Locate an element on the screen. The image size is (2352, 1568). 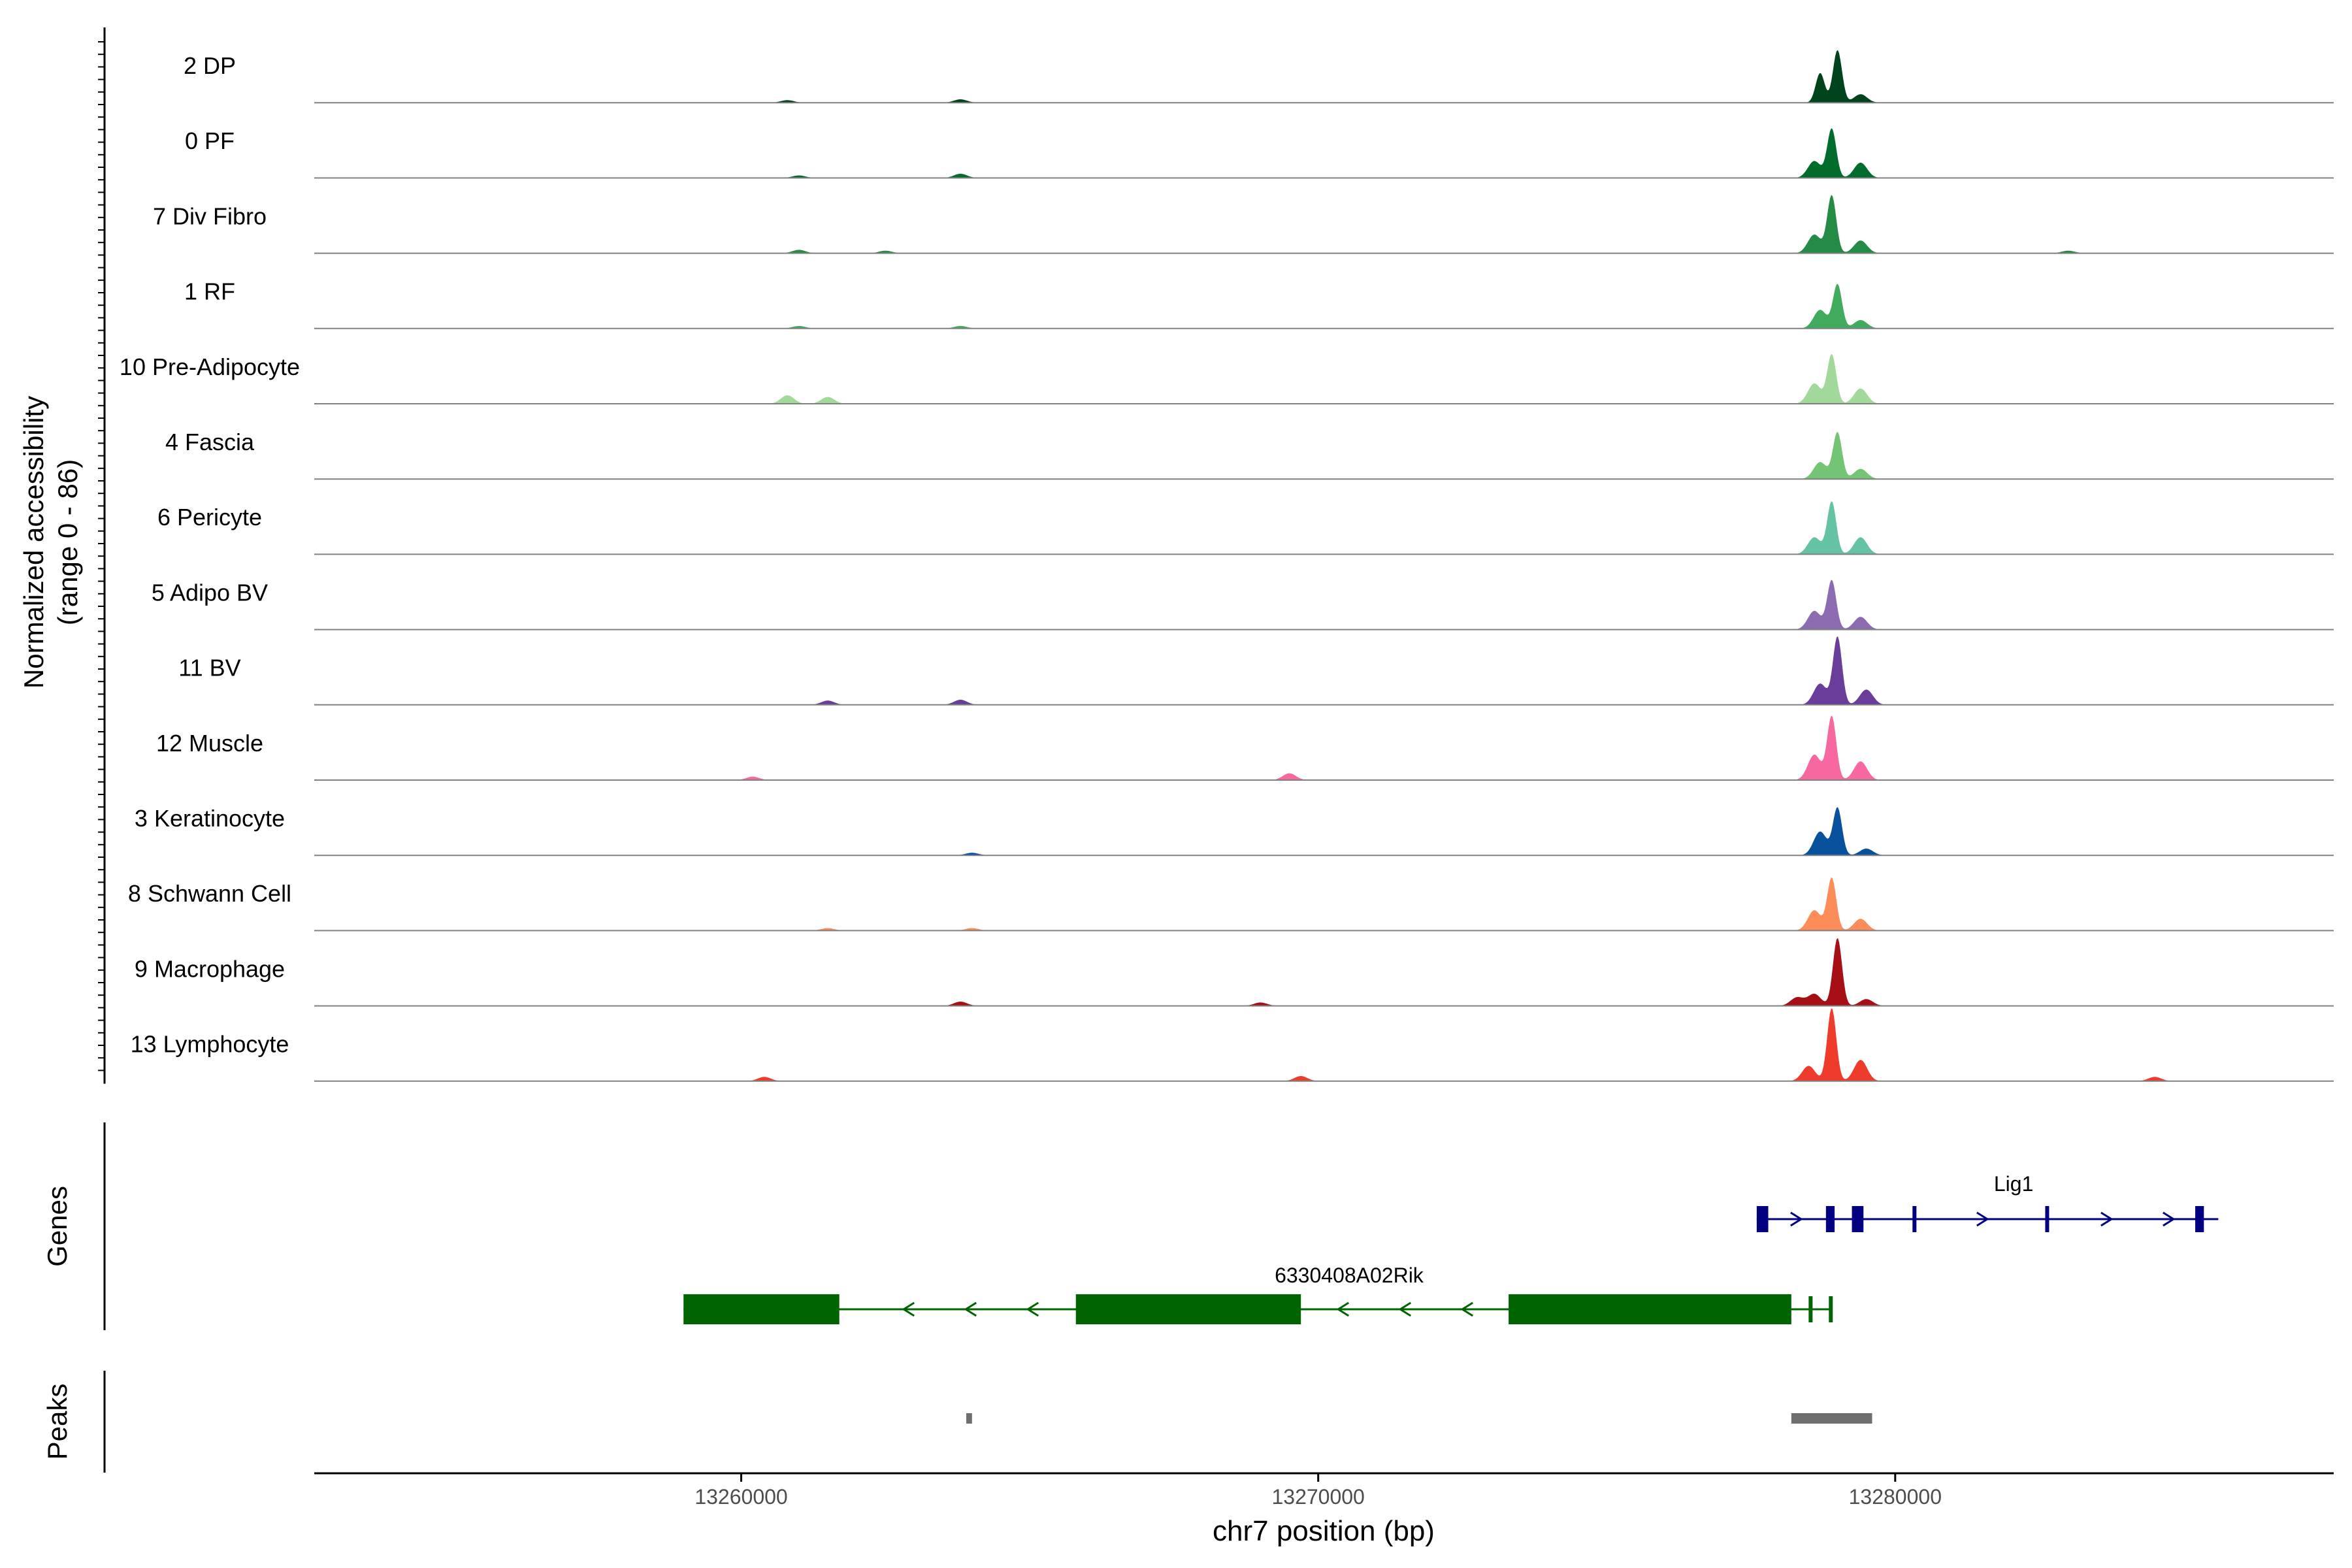
x-tick-label: 13280000 is located at coordinates (1895, 1497).